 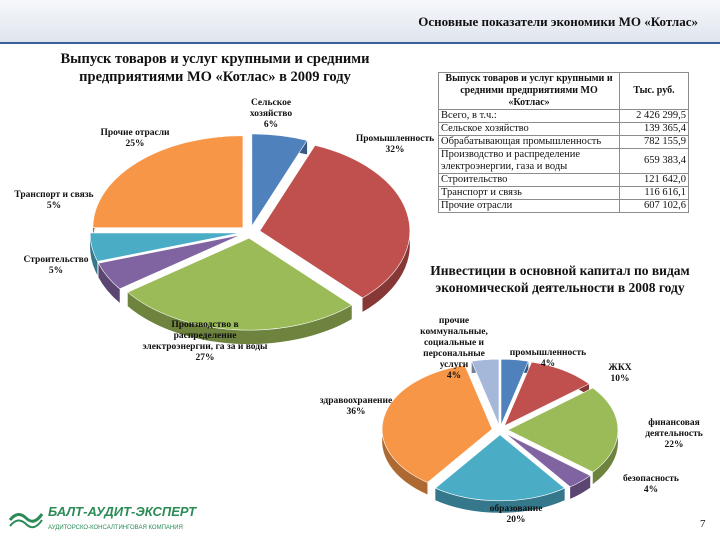 What do you see at coordinates (115, 528) in the screenshot?
I see `logo-subtitle: АУДИТОРСКО-КОНСАЛТИНГОВАЯ КОМПАНИЯ` at bounding box center [115, 528].